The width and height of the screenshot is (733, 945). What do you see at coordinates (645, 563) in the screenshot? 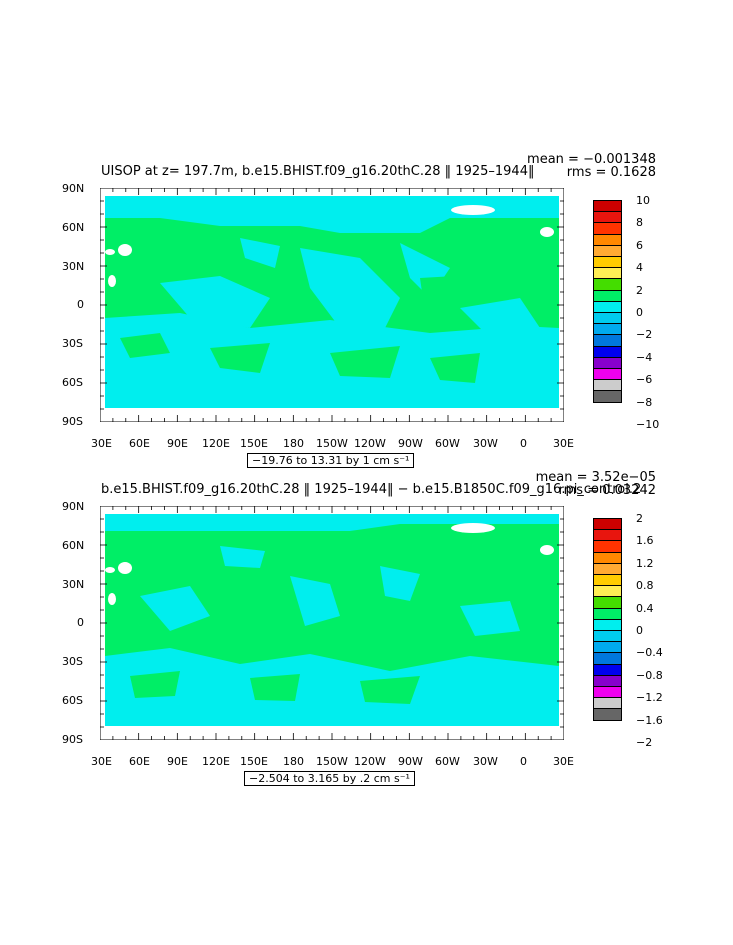
I see `colorbar-label: 1.2` at bounding box center [645, 563].